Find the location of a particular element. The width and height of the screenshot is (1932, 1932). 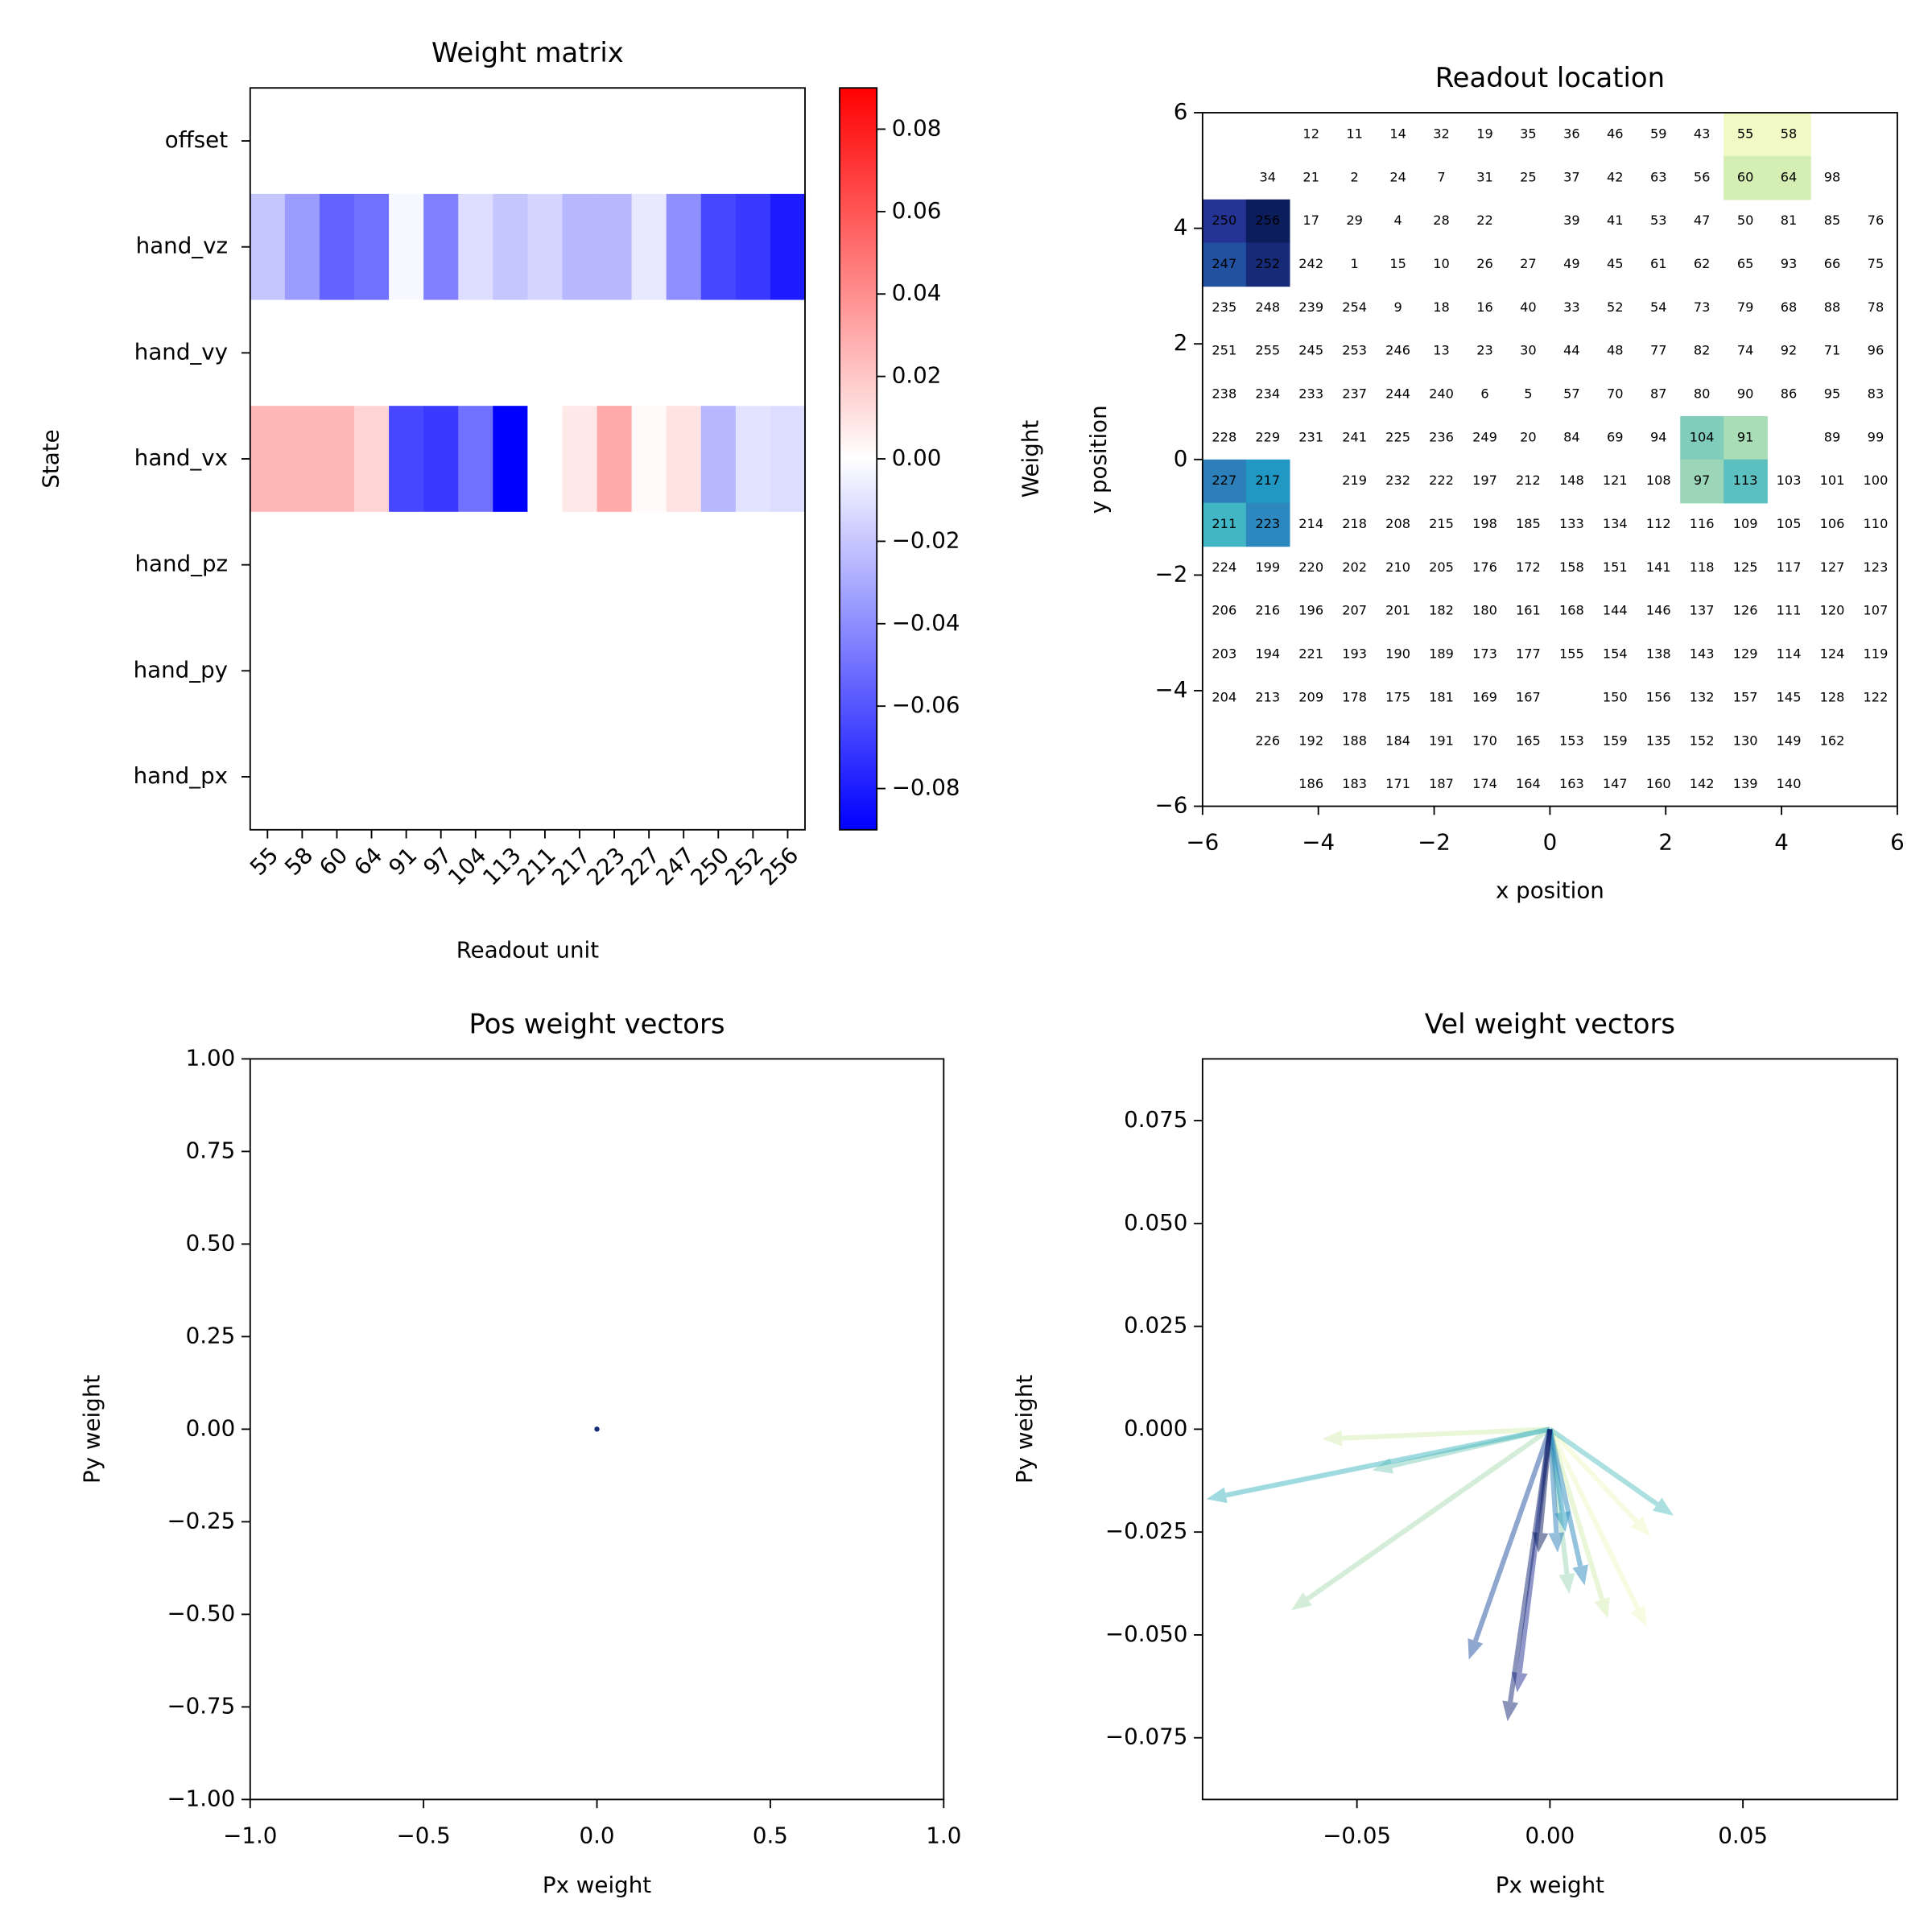

unit-label: 142 is located at coordinates (1702, 783).